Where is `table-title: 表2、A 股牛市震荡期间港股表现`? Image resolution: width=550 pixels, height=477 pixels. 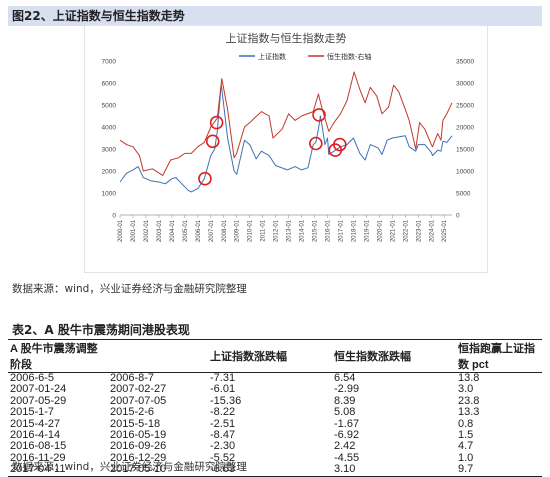 table-title: 表2、A 股牛市震荡期间港股表现 is located at coordinates (101, 330).